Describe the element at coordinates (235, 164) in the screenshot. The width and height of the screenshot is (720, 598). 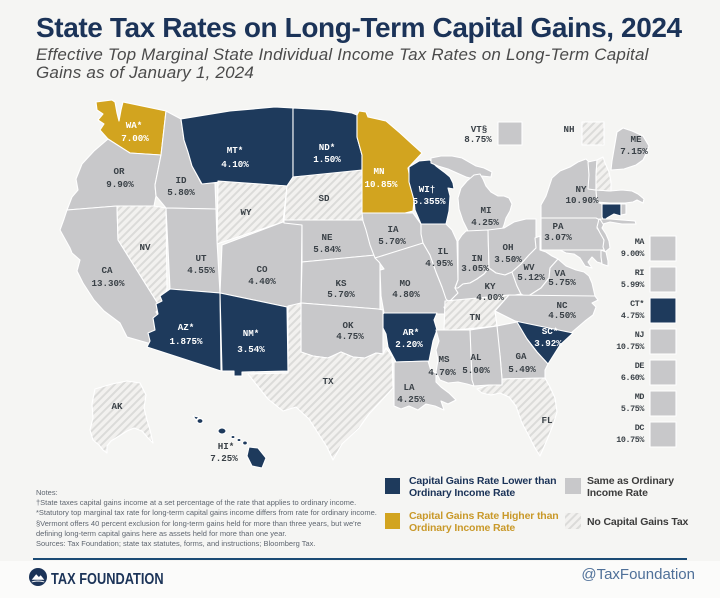
I see `svg-text: 4.10%` at that location.